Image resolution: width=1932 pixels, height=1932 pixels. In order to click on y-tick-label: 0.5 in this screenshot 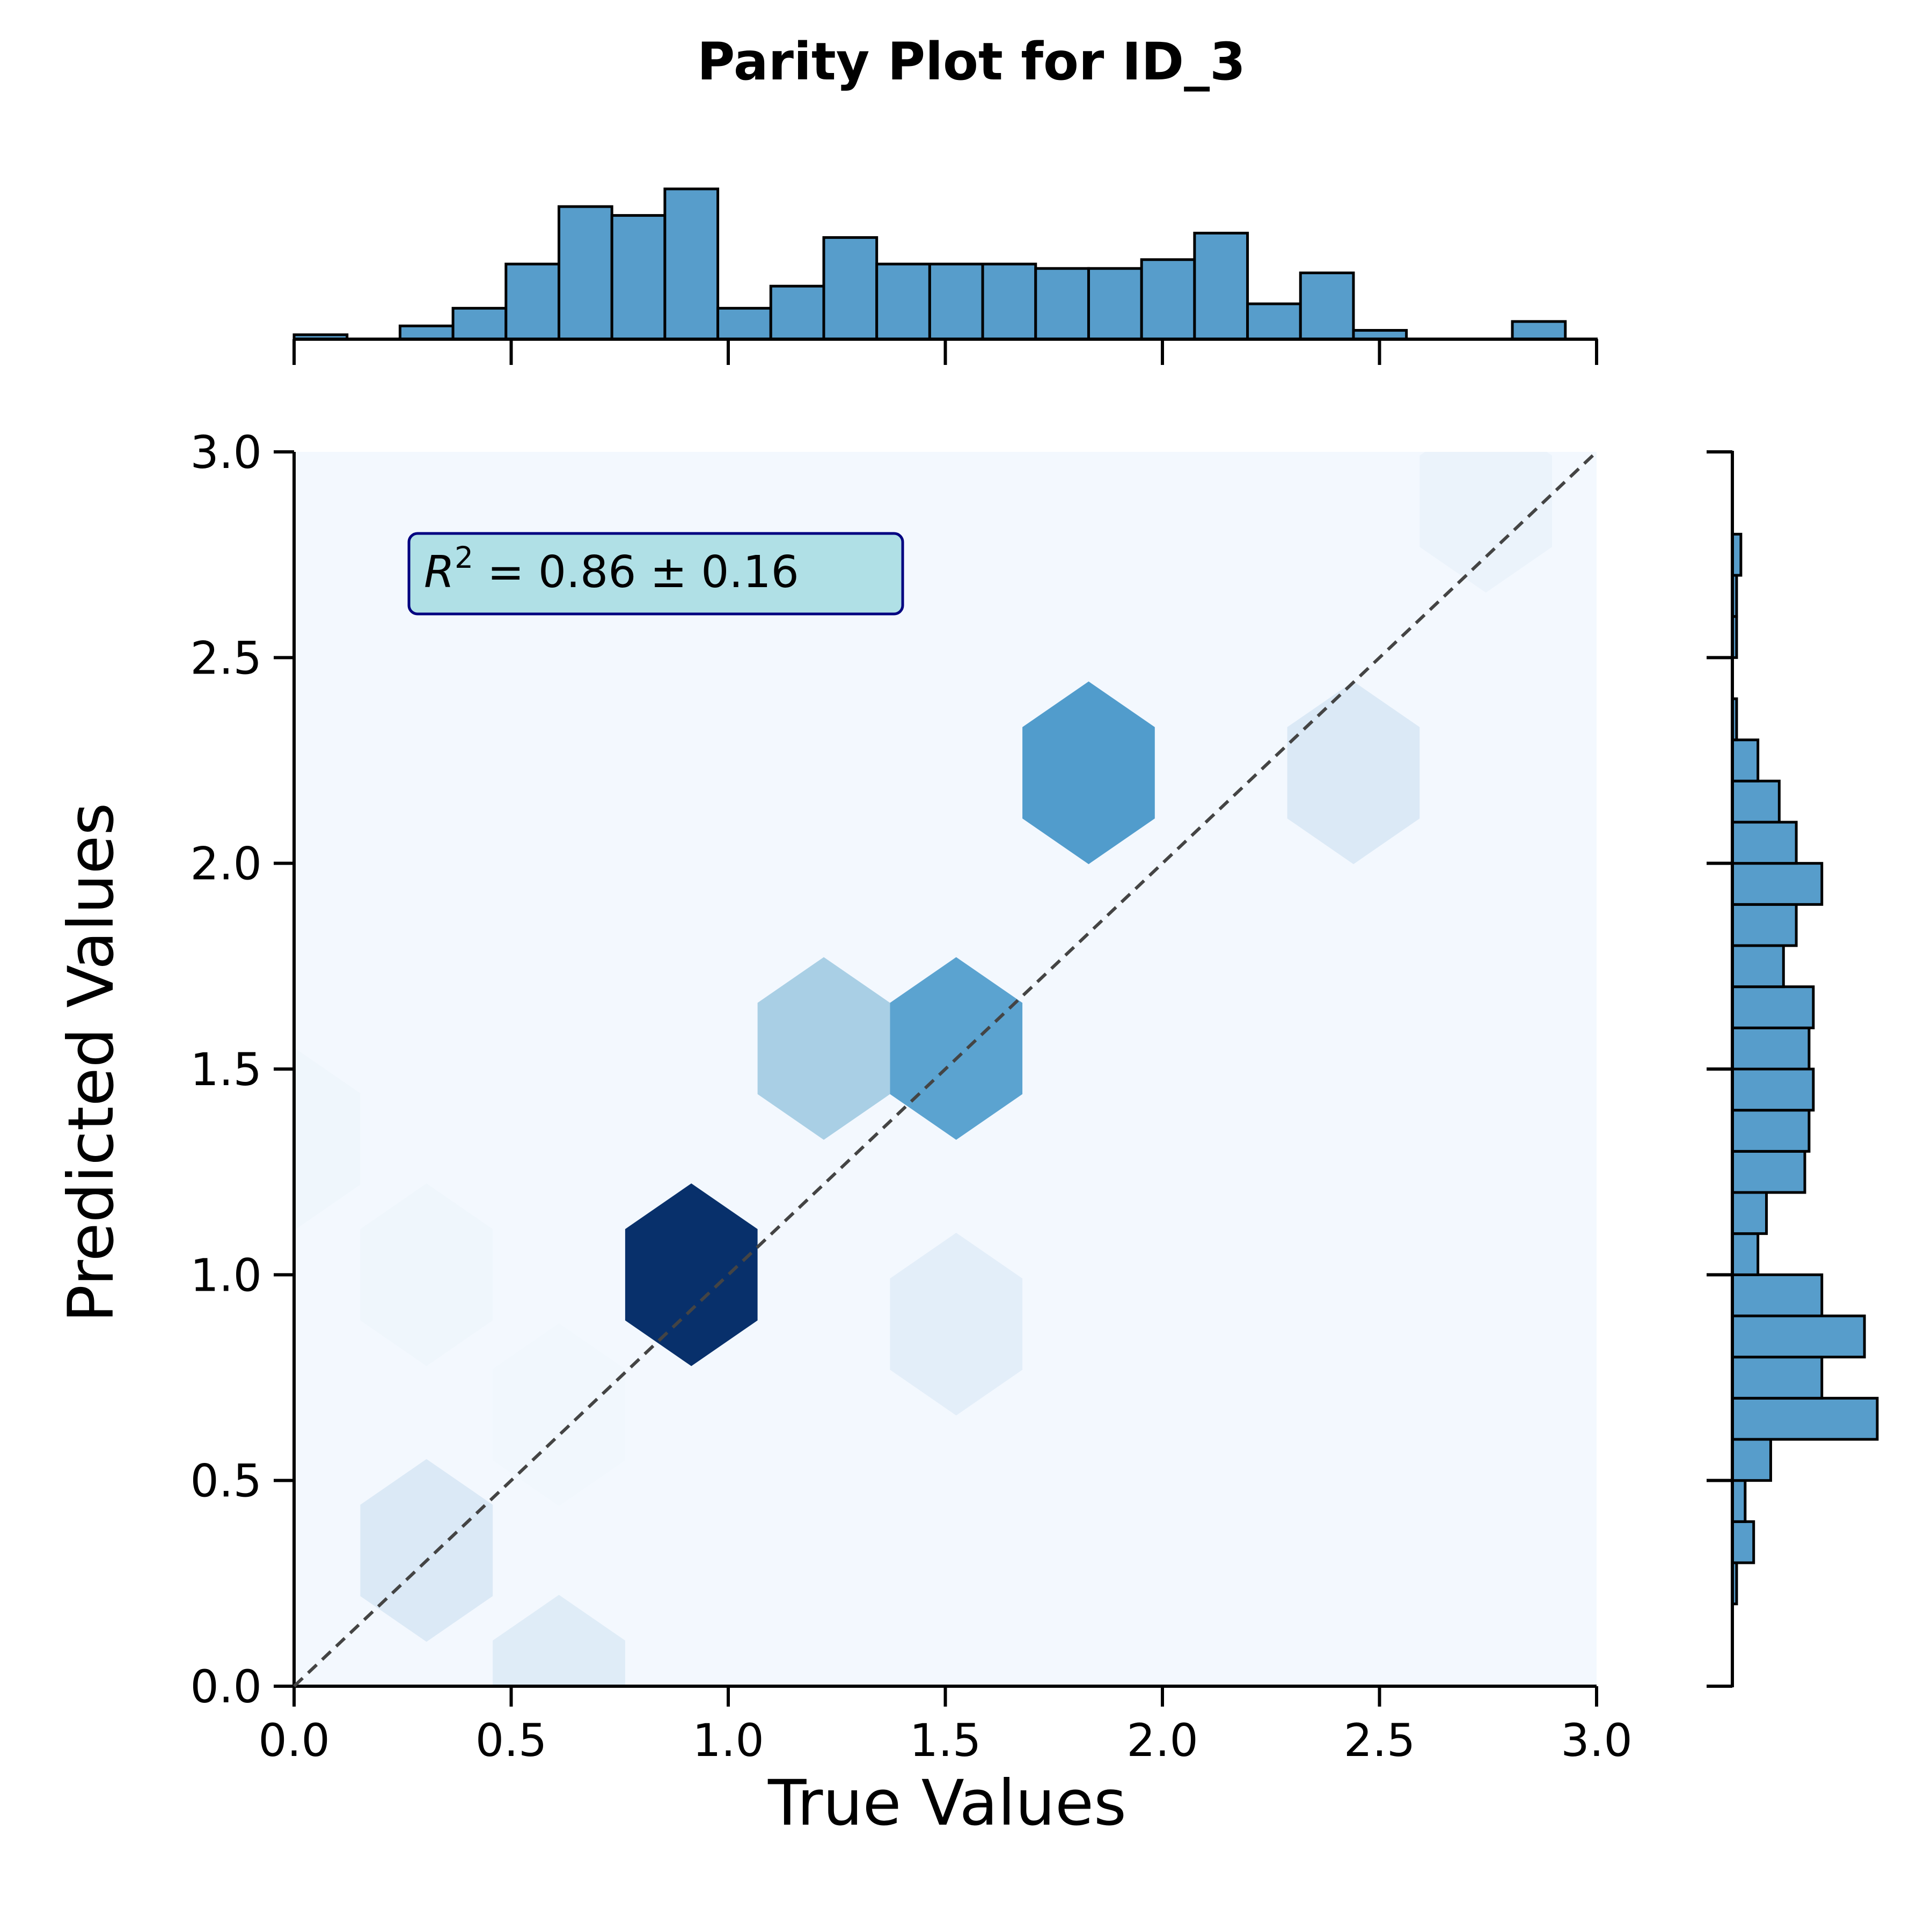, I will do `click(226, 1481)`.